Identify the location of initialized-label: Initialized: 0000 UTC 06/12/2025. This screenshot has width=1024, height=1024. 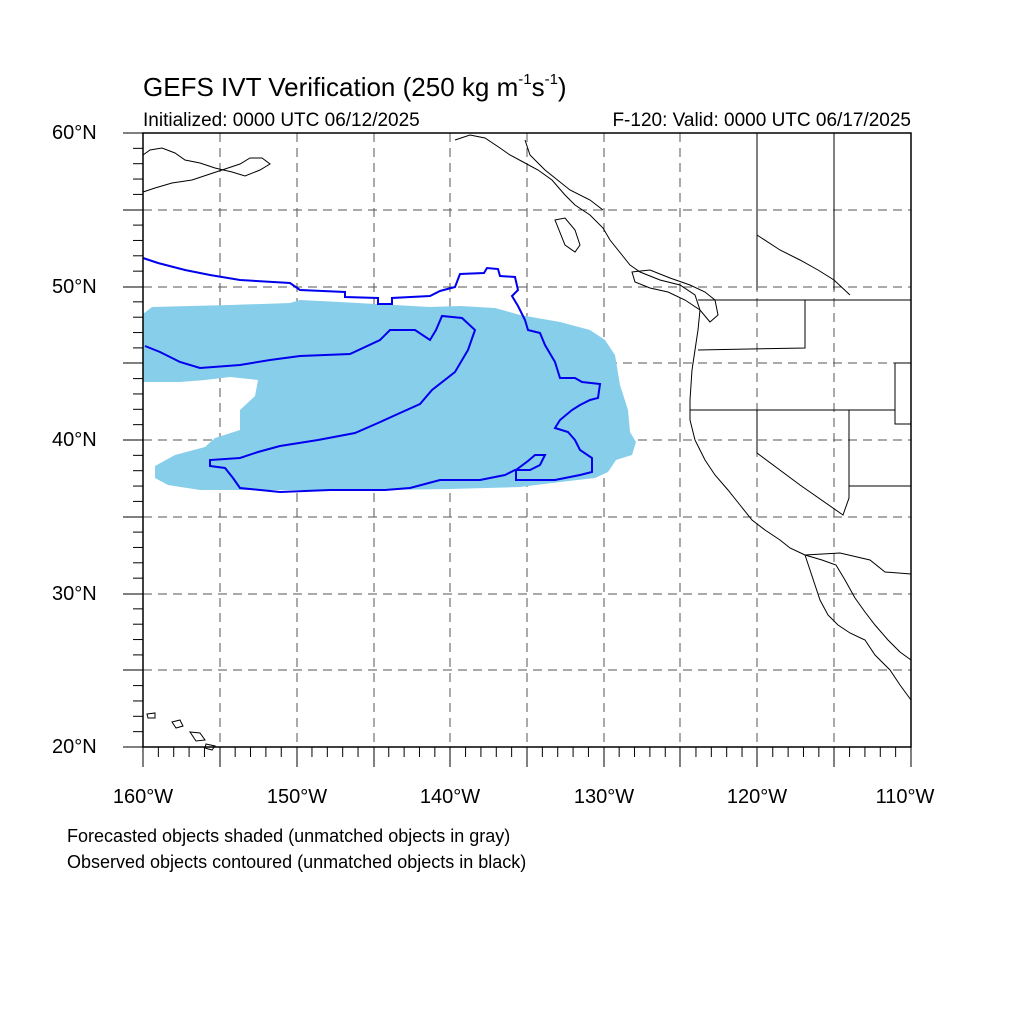
(281, 120).